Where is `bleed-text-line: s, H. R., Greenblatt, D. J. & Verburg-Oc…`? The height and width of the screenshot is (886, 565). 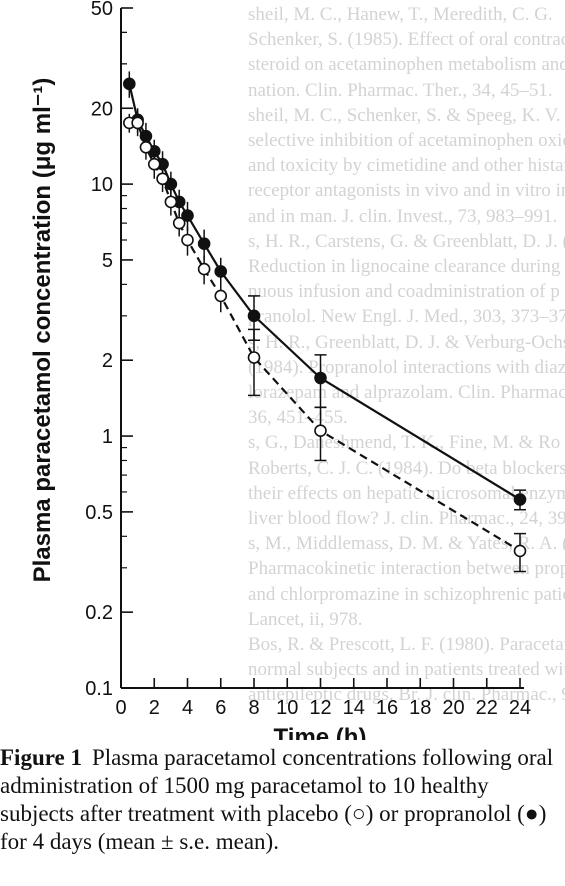
bleed-text-line: s, H. R., Greenblatt, D. J. & Verburg-Oc… is located at coordinates (406, 342).